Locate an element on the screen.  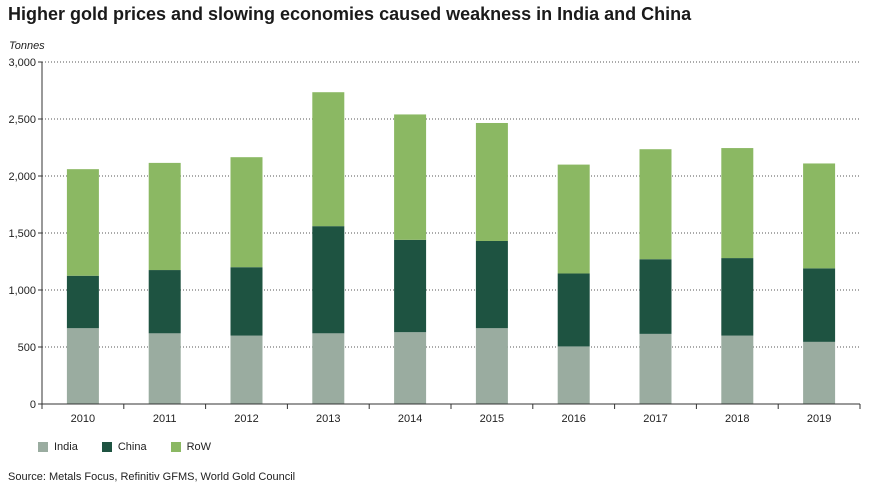
bar-china-2016 is located at coordinates (573, 310).